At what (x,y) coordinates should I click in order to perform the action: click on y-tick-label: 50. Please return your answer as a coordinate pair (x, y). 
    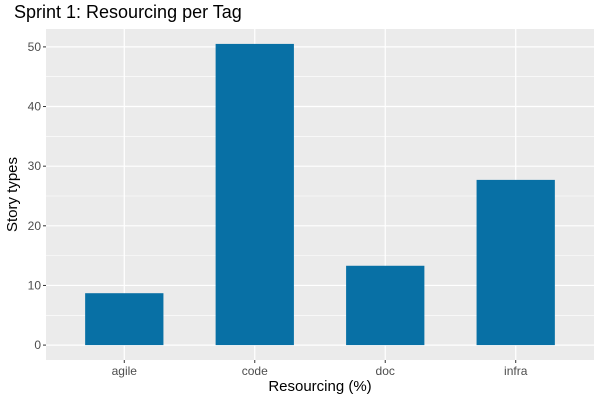
    Looking at the image, I should click on (35, 47).